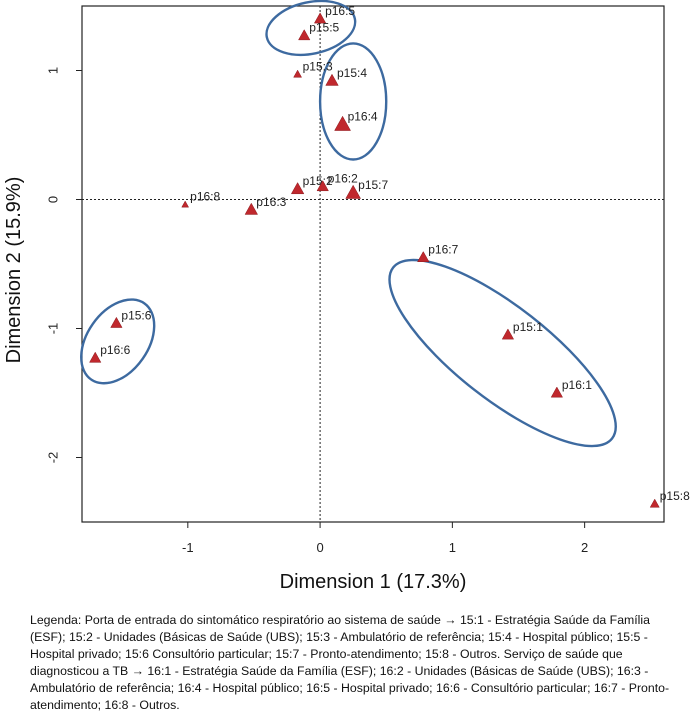 This screenshot has width=700, height=728. What do you see at coordinates (14, 270) in the screenshot?
I see `y-axis-title: Dimension 2 (15.9%)` at bounding box center [14, 270].